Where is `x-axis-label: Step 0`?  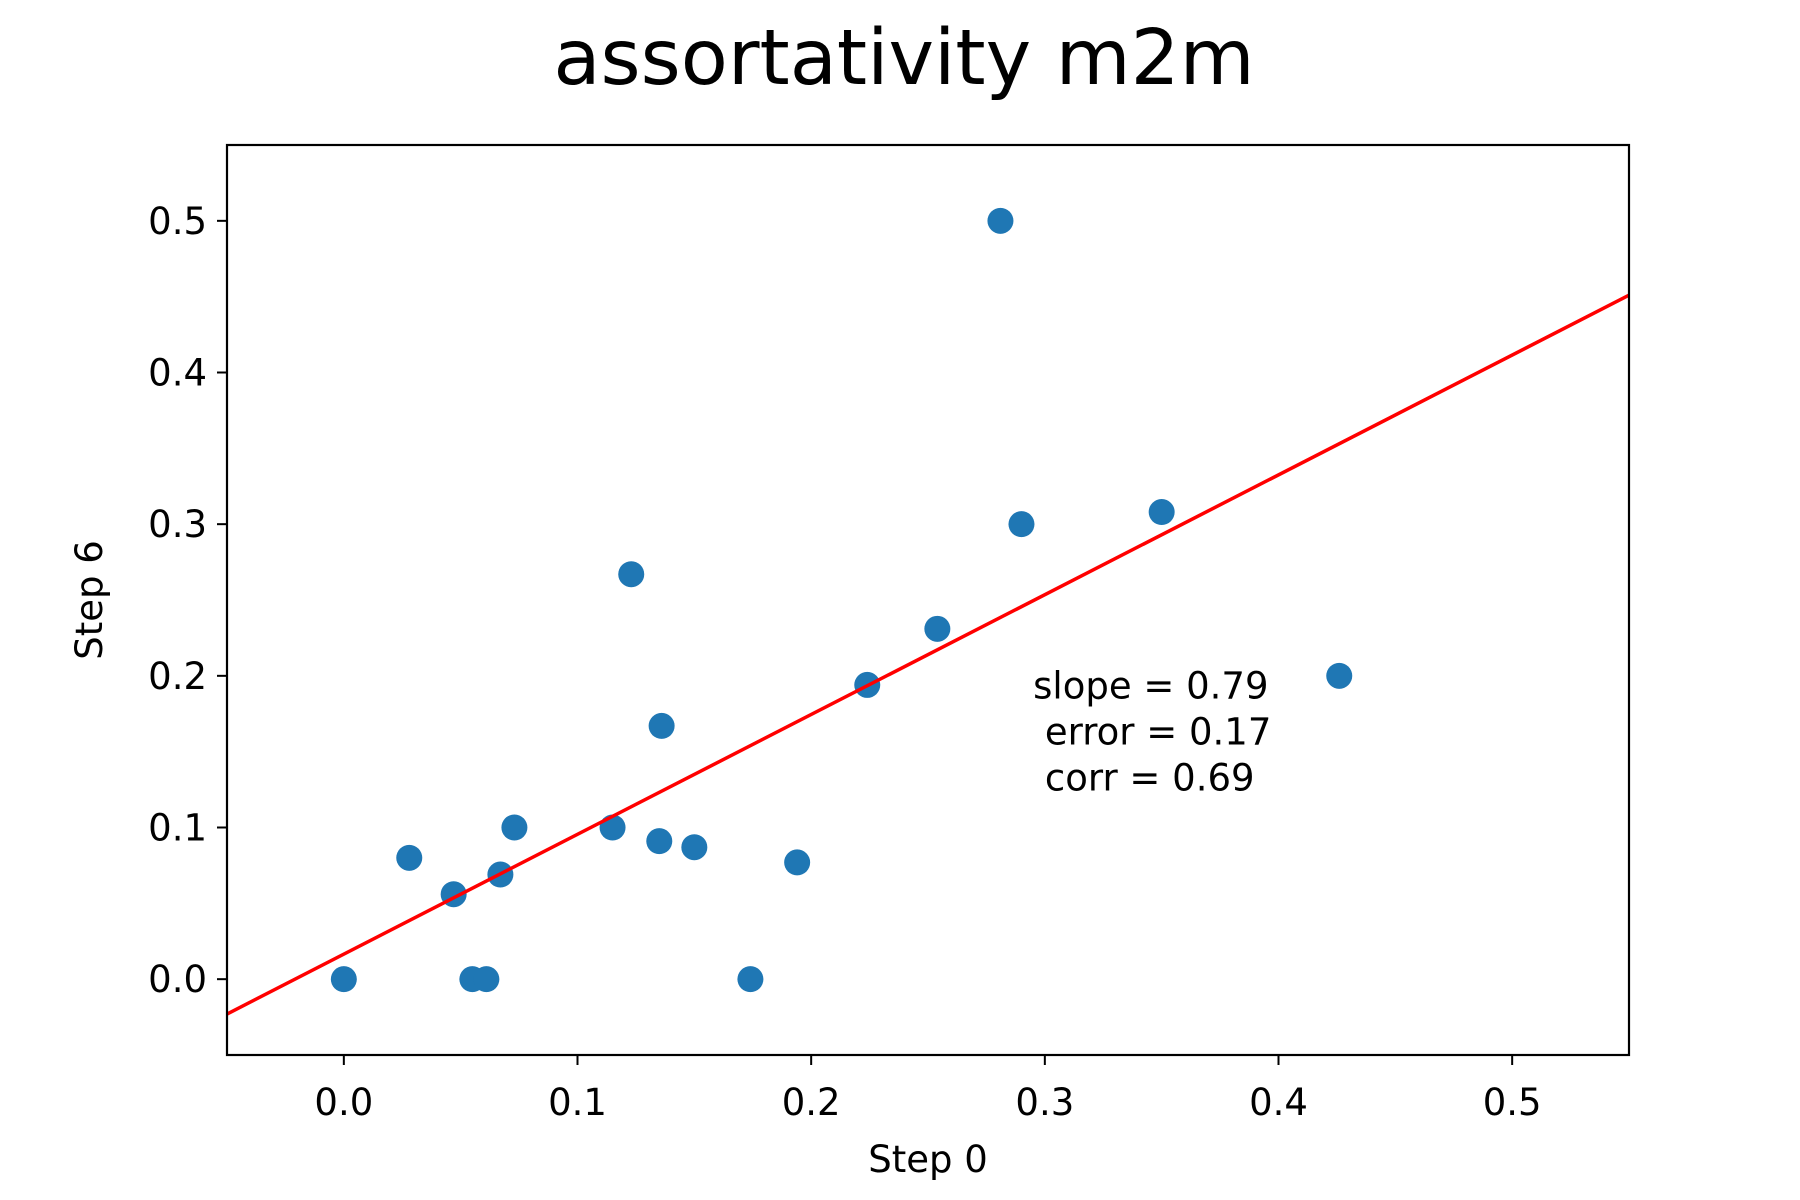 x-axis-label: Step 0 is located at coordinates (928, 1159).